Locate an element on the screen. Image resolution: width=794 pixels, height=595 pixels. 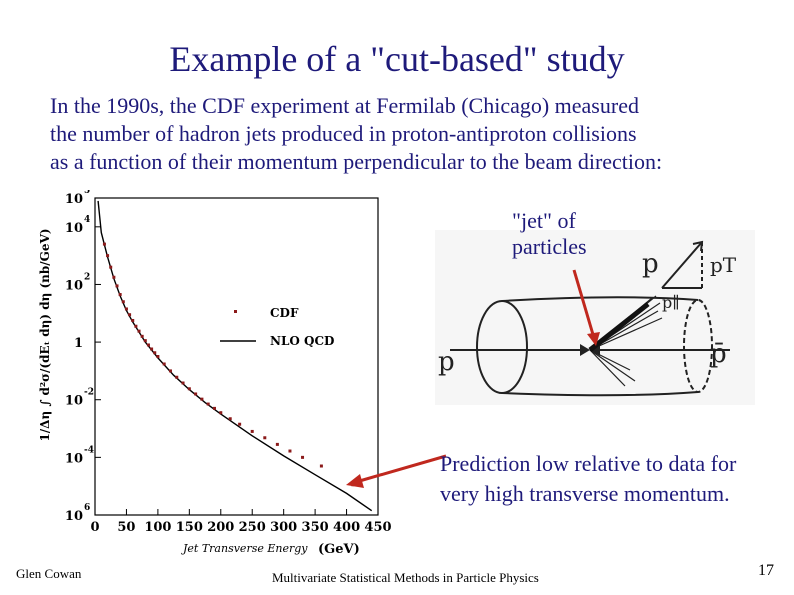
legend-nlo-label: NLO QCD is located at coordinates (302, 341).